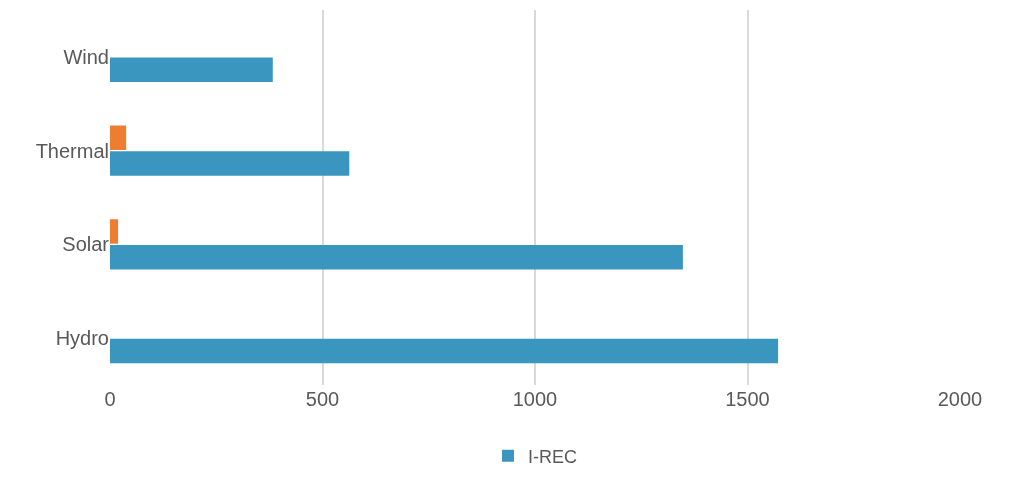 The height and width of the screenshot is (484, 1010). I want to click on y-tick-label: Wind, so click(86, 56).